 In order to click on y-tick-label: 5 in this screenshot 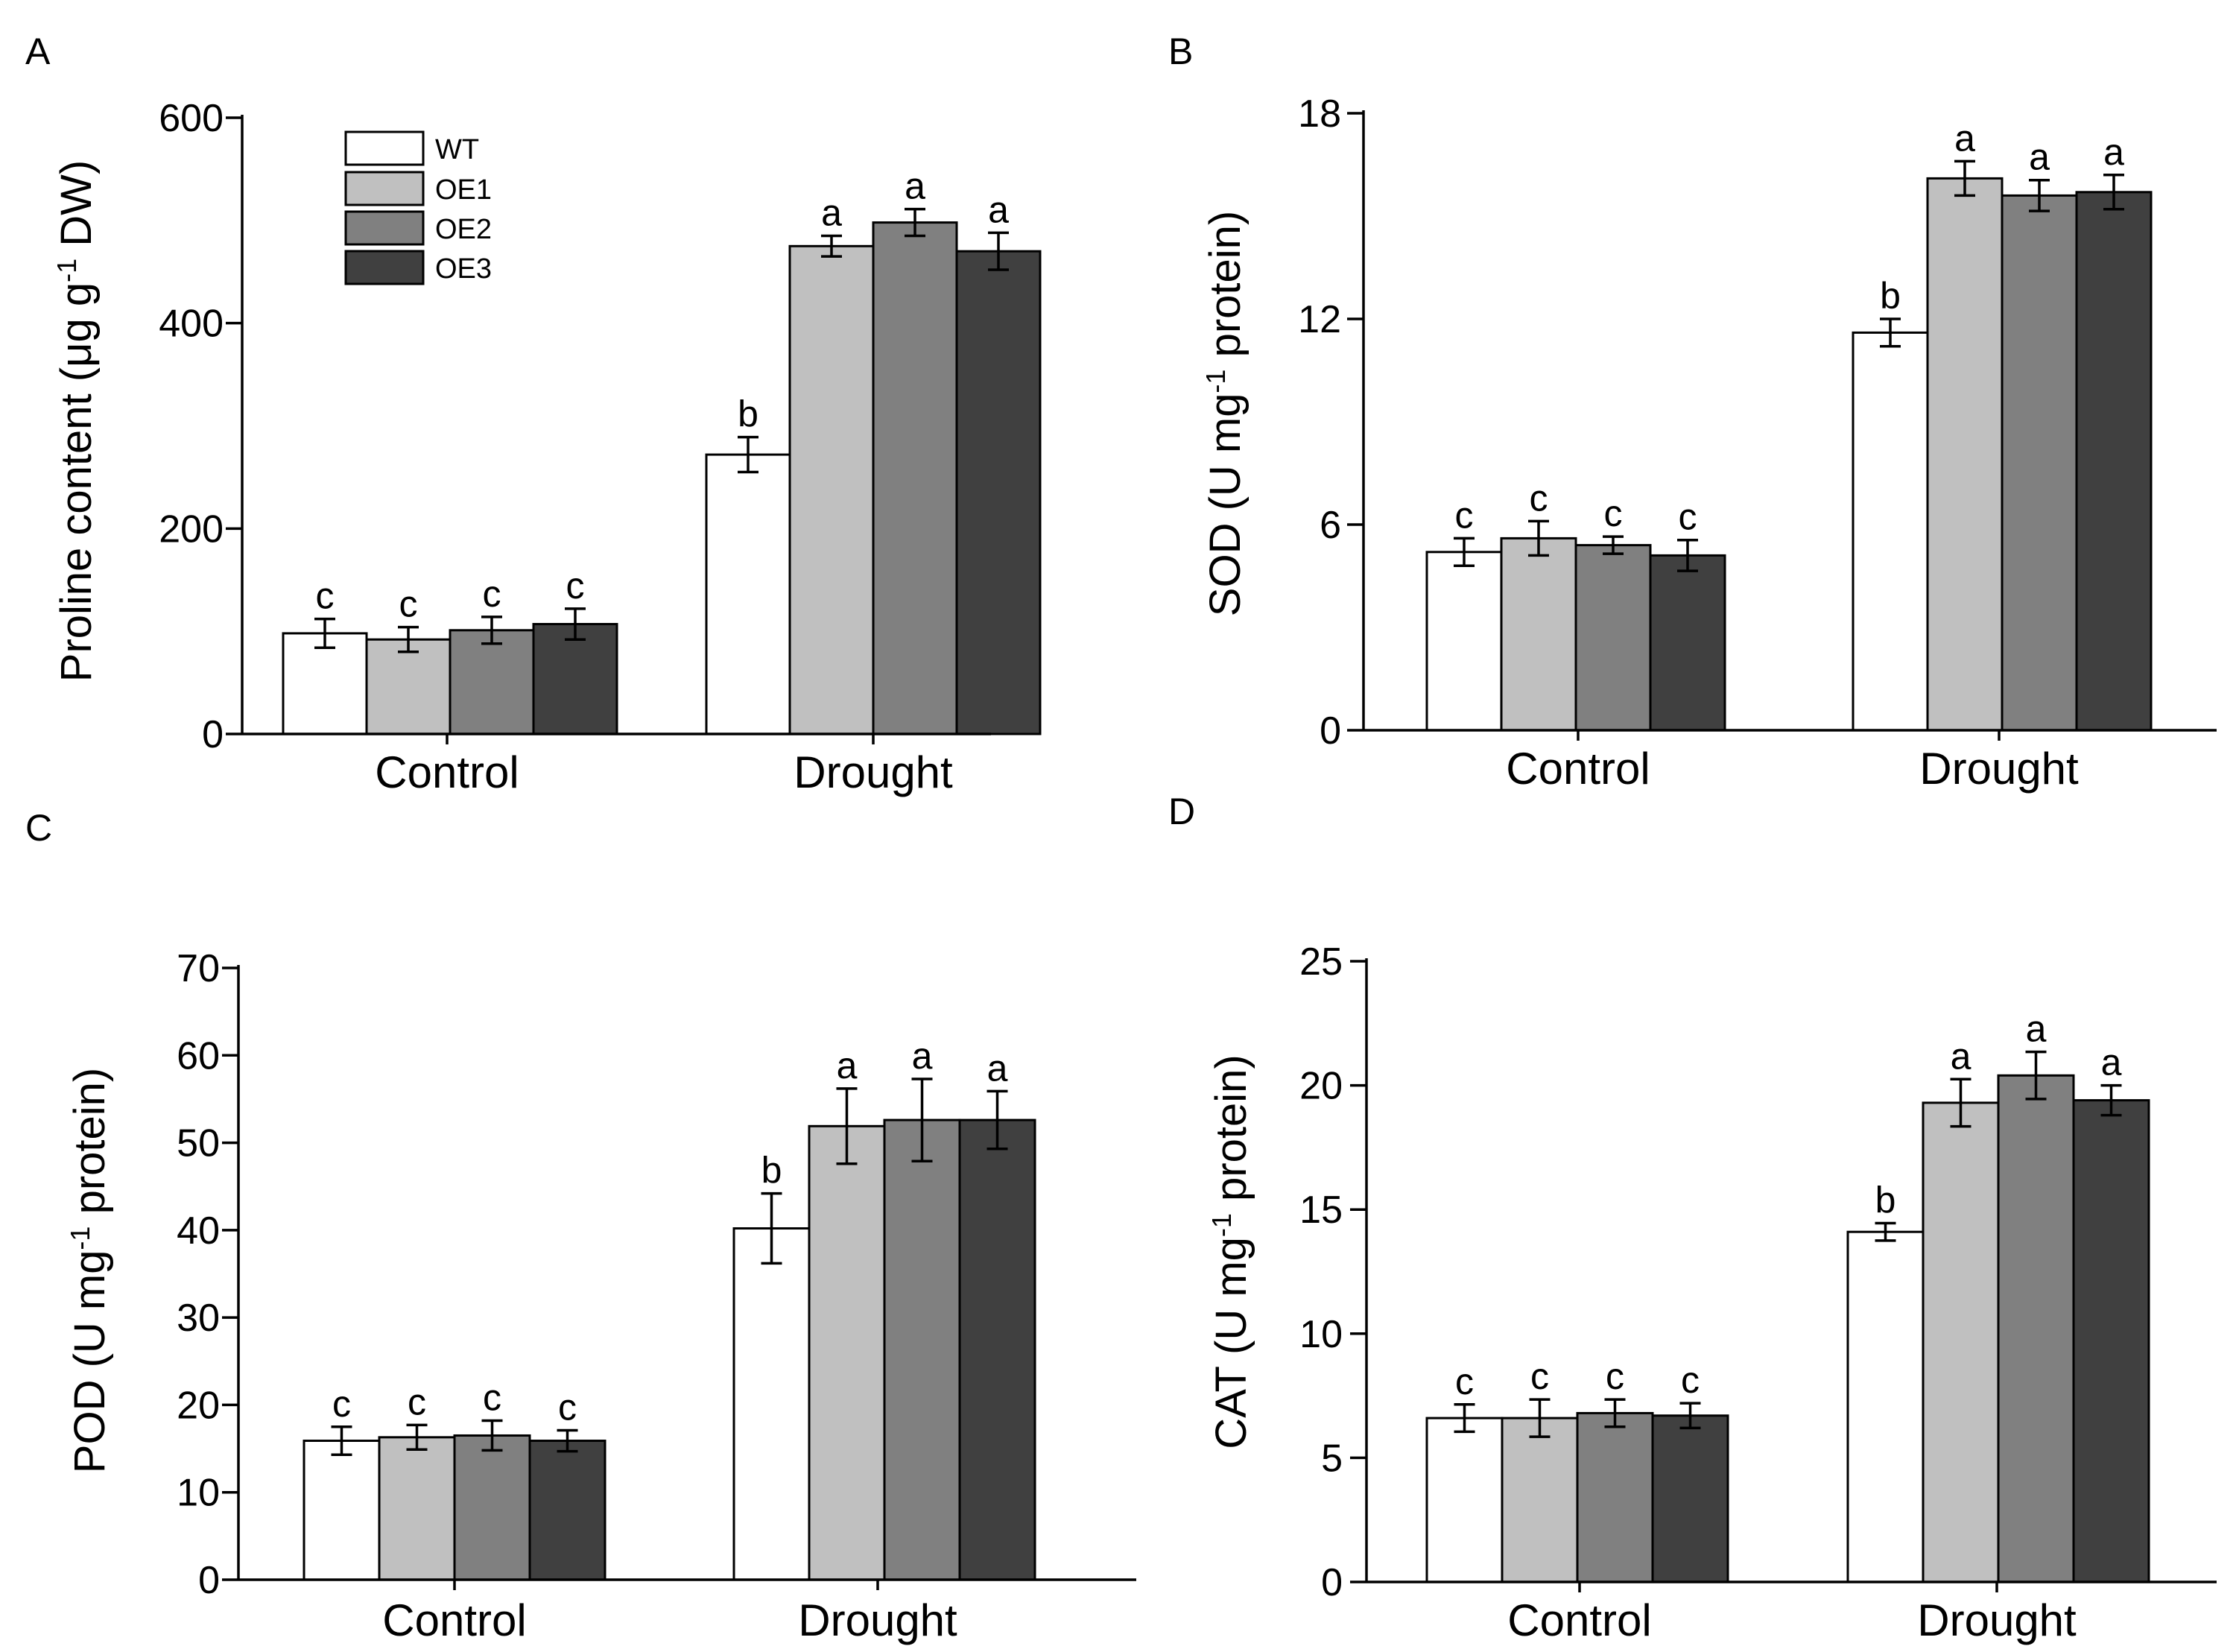, I will do `click(1332, 1458)`.